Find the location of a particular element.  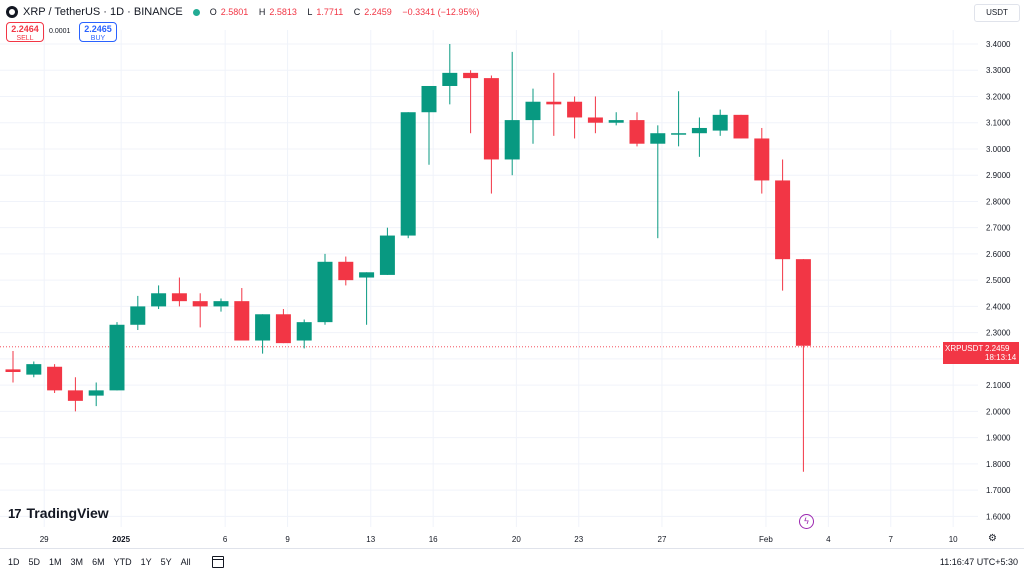

range-all: All is located at coordinates (185, 561).